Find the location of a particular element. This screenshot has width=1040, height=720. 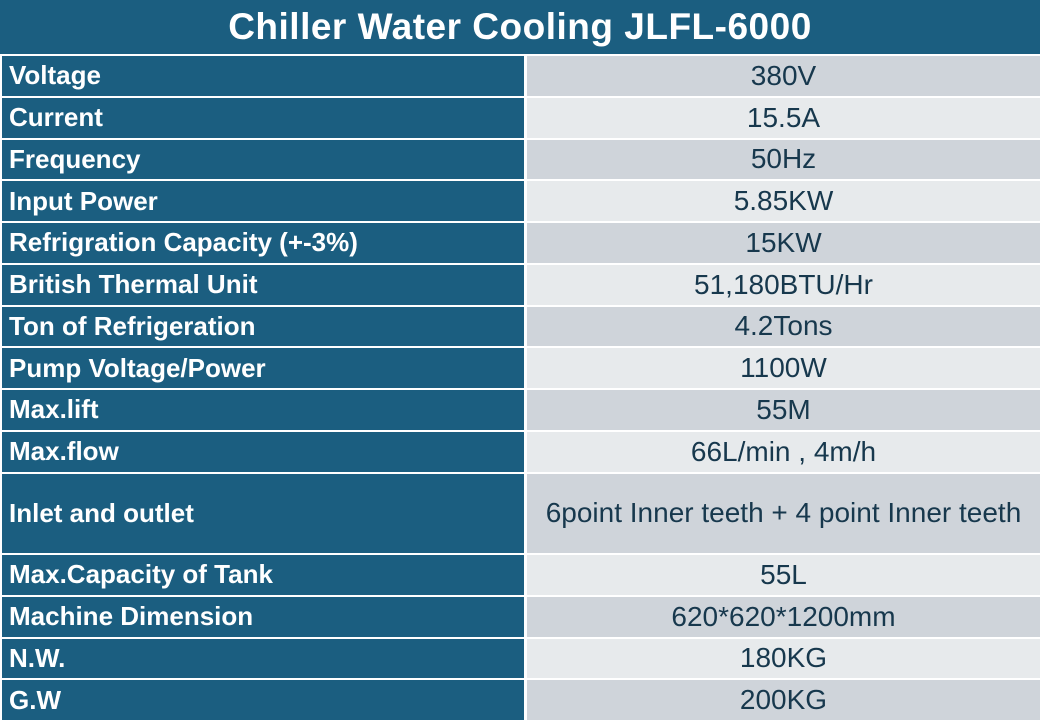

spec-value: 380V is located at coordinates (783, 76).